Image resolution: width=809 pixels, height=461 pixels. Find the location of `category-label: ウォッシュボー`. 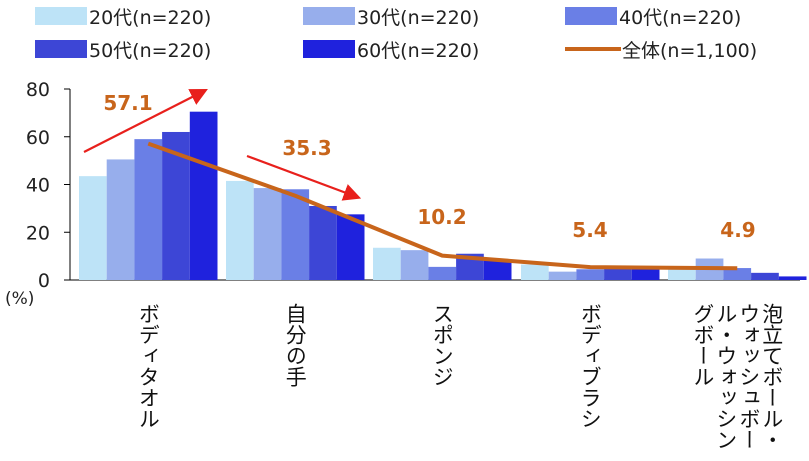

category-label: ウォッシュボー is located at coordinates (749, 376).